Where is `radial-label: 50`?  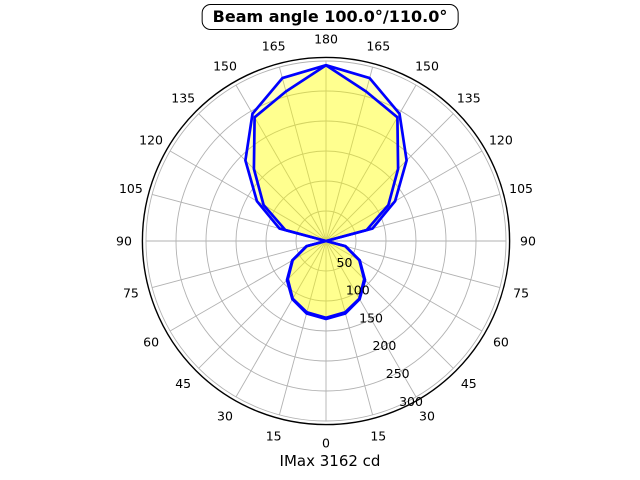
radial-label: 50 is located at coordinates (345, 262).